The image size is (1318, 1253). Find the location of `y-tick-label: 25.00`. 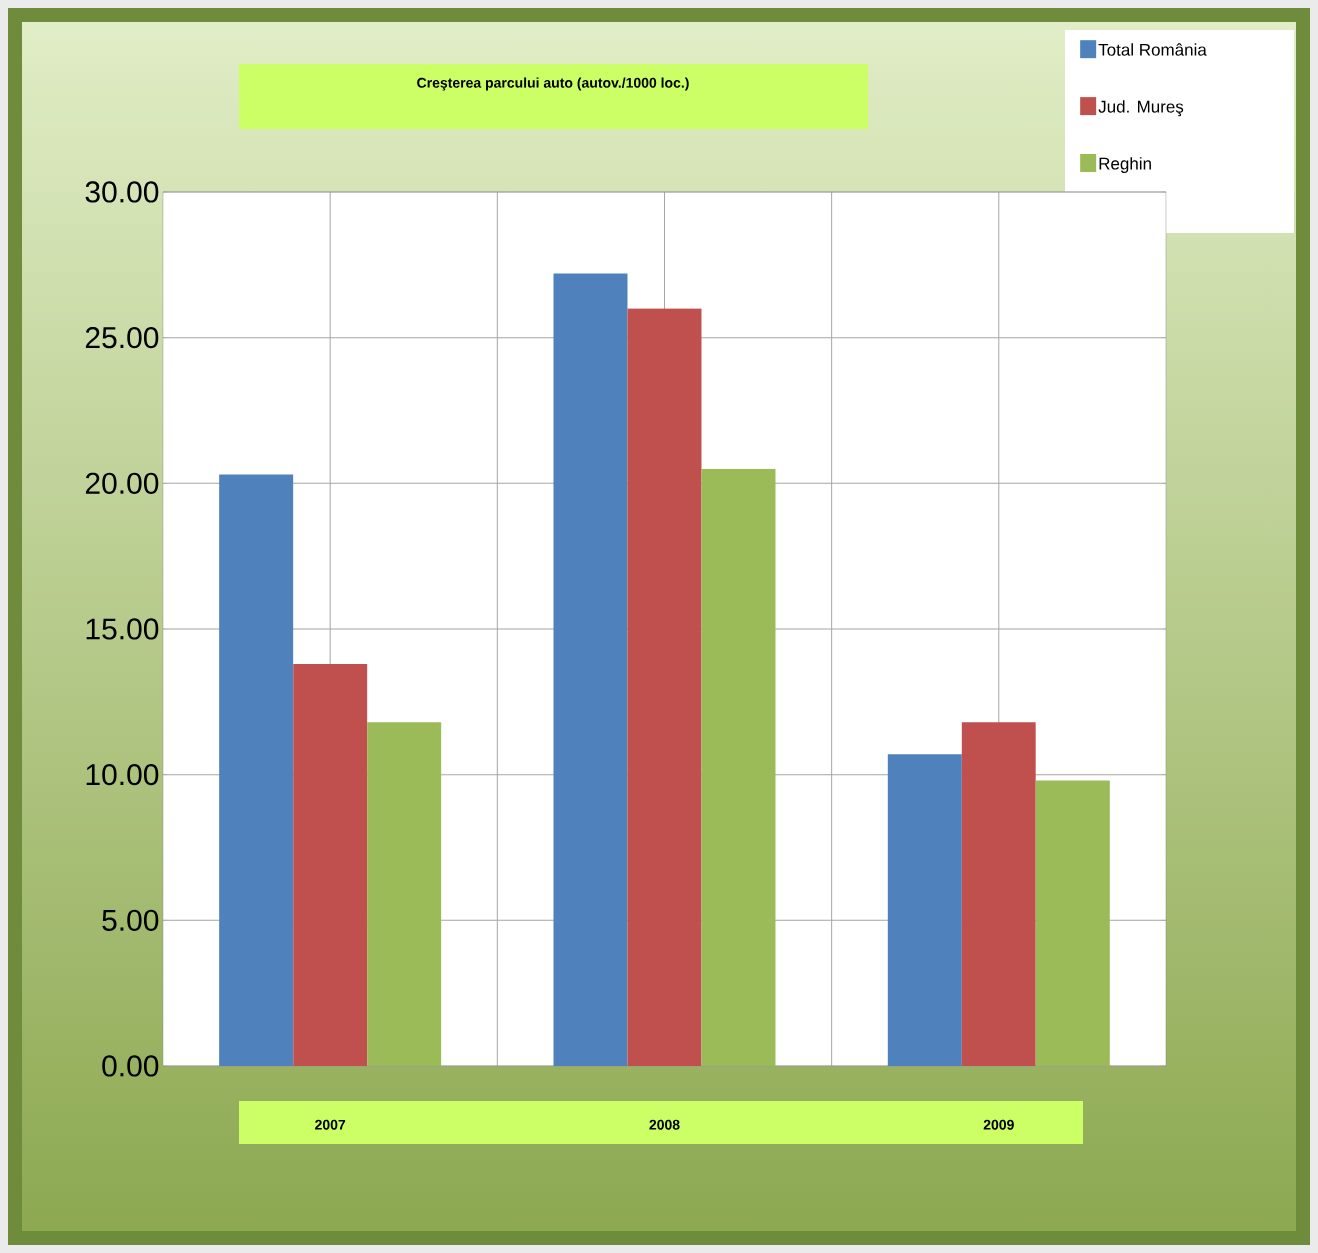

y-tick-label: 25.00 is located at coordinates (122, 338).